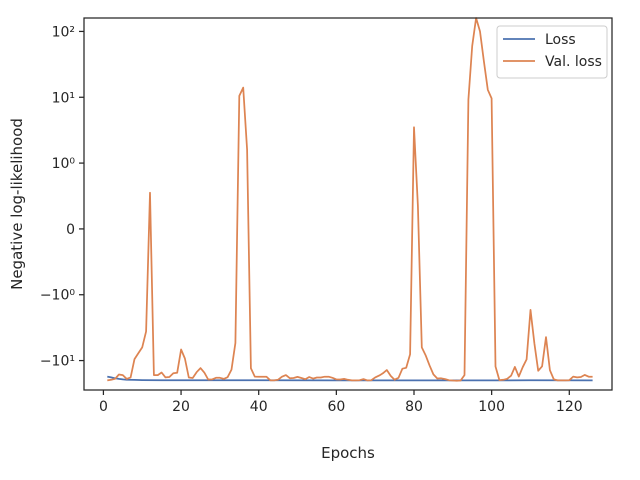  What do you see at coordinates (181, 407) in the screenshot?
I see `x-tick-label: 20` at bounding box center [181, 407].